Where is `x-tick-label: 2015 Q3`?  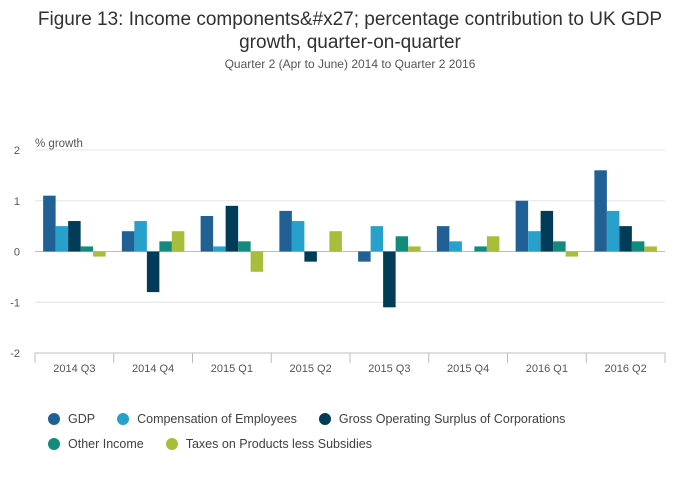 x-tick-label: 2015 Q3 is located at coordinates (389, 369).